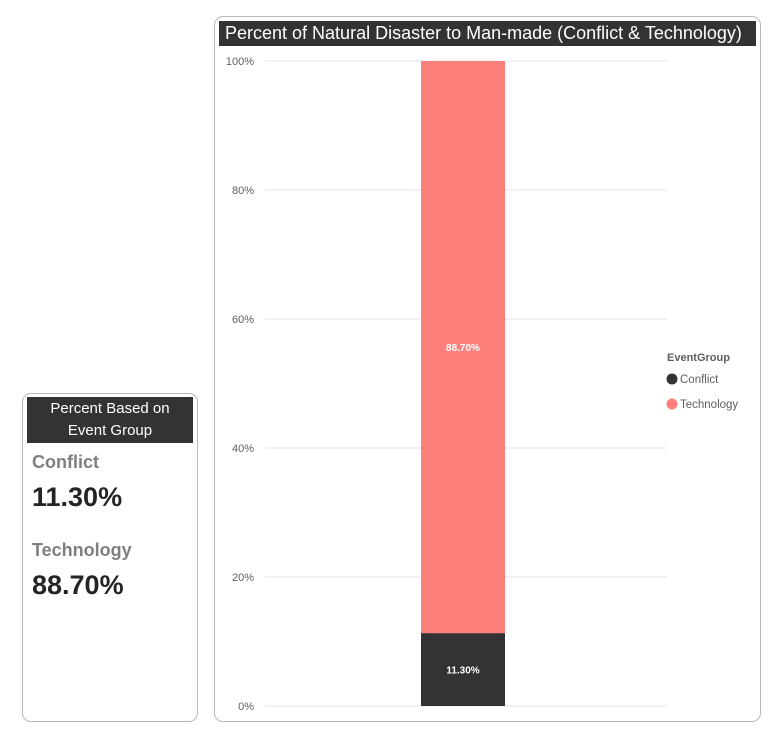 This screenshot has width=774, height=736. I want to click on y-tick-label: 40%, so click(243, 449).